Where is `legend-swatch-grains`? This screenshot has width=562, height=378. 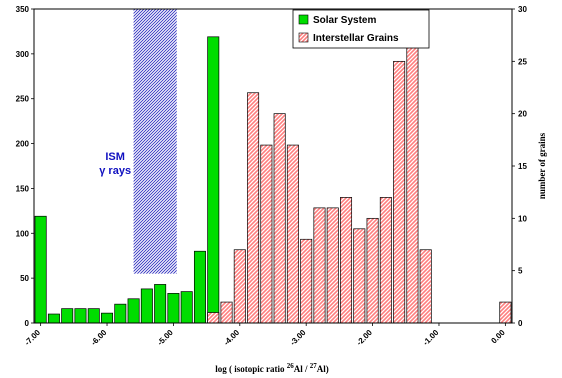
legend-swatch-grains is located at coordinates (303, 37).